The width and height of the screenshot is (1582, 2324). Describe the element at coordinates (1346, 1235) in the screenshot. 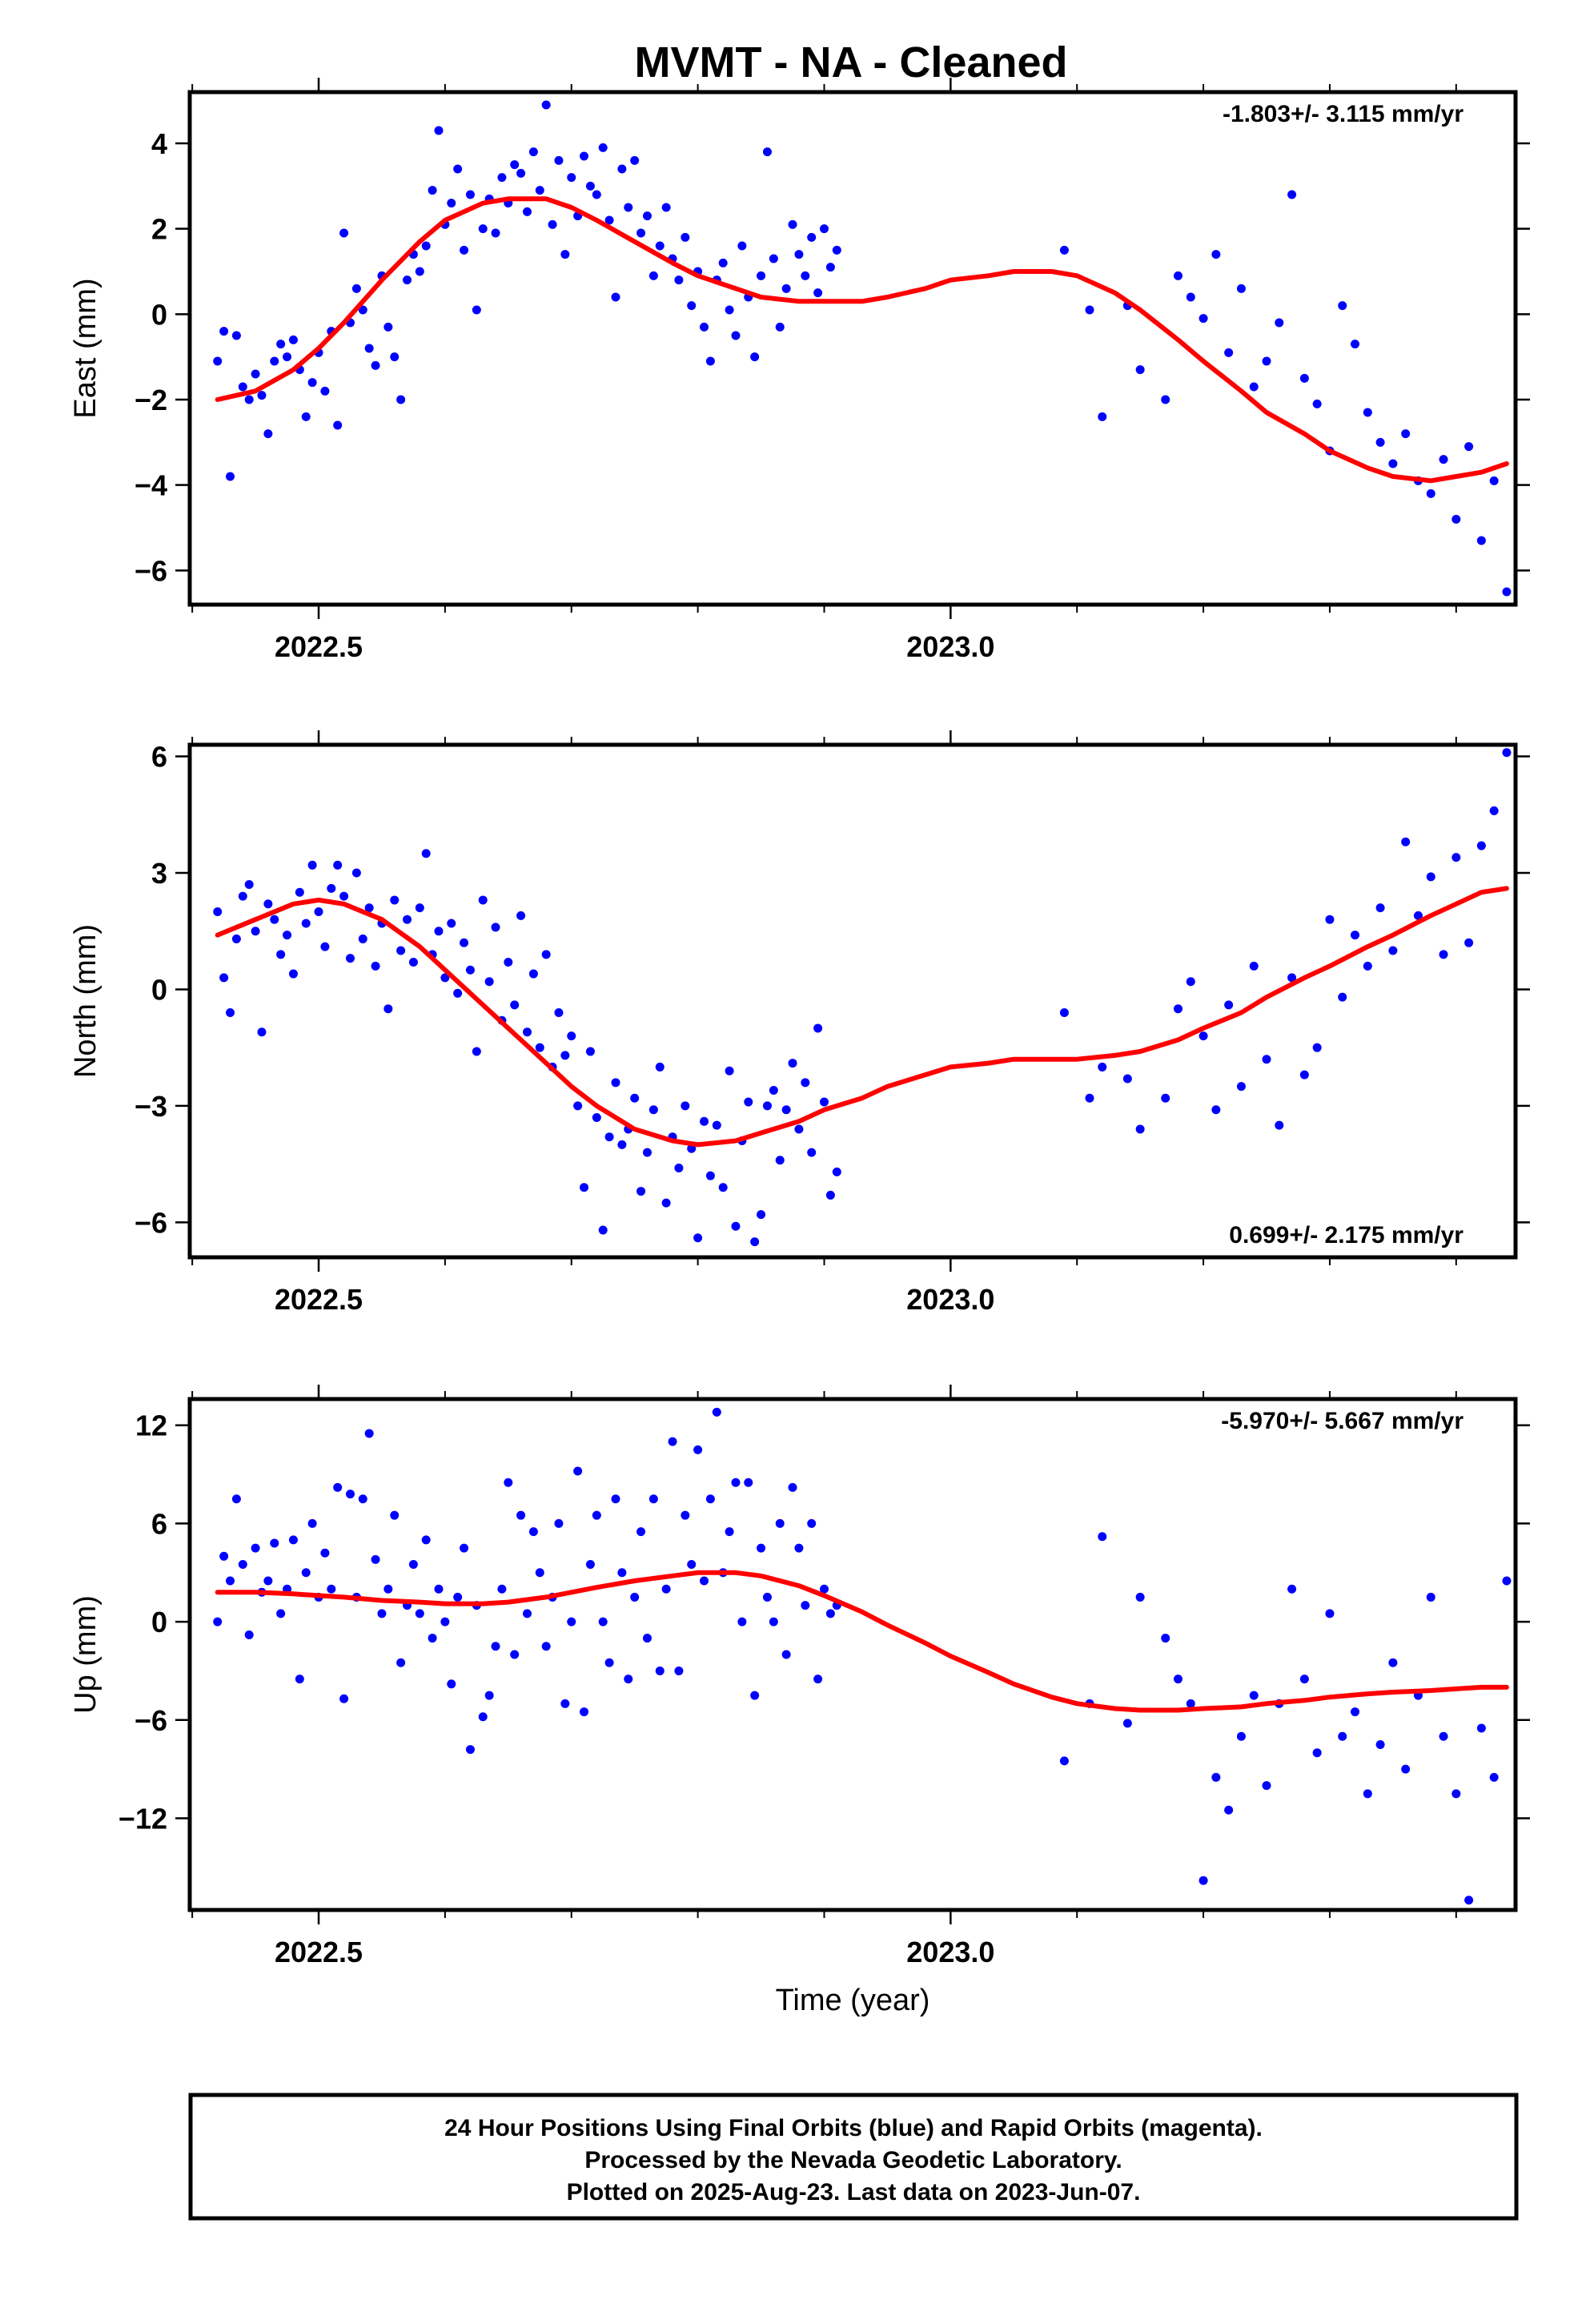

I see `north-rate-label: 0.699+/- 2.175 mm/yr` at that location.